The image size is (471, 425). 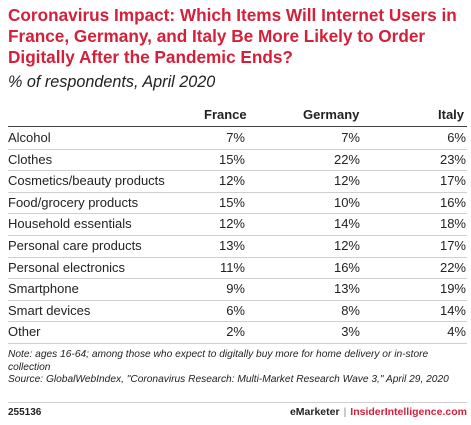 What do you see at coordinates (346, 289) in the screenshot?
I see `cell-germany: 13%` at bounding box center [346, 289].